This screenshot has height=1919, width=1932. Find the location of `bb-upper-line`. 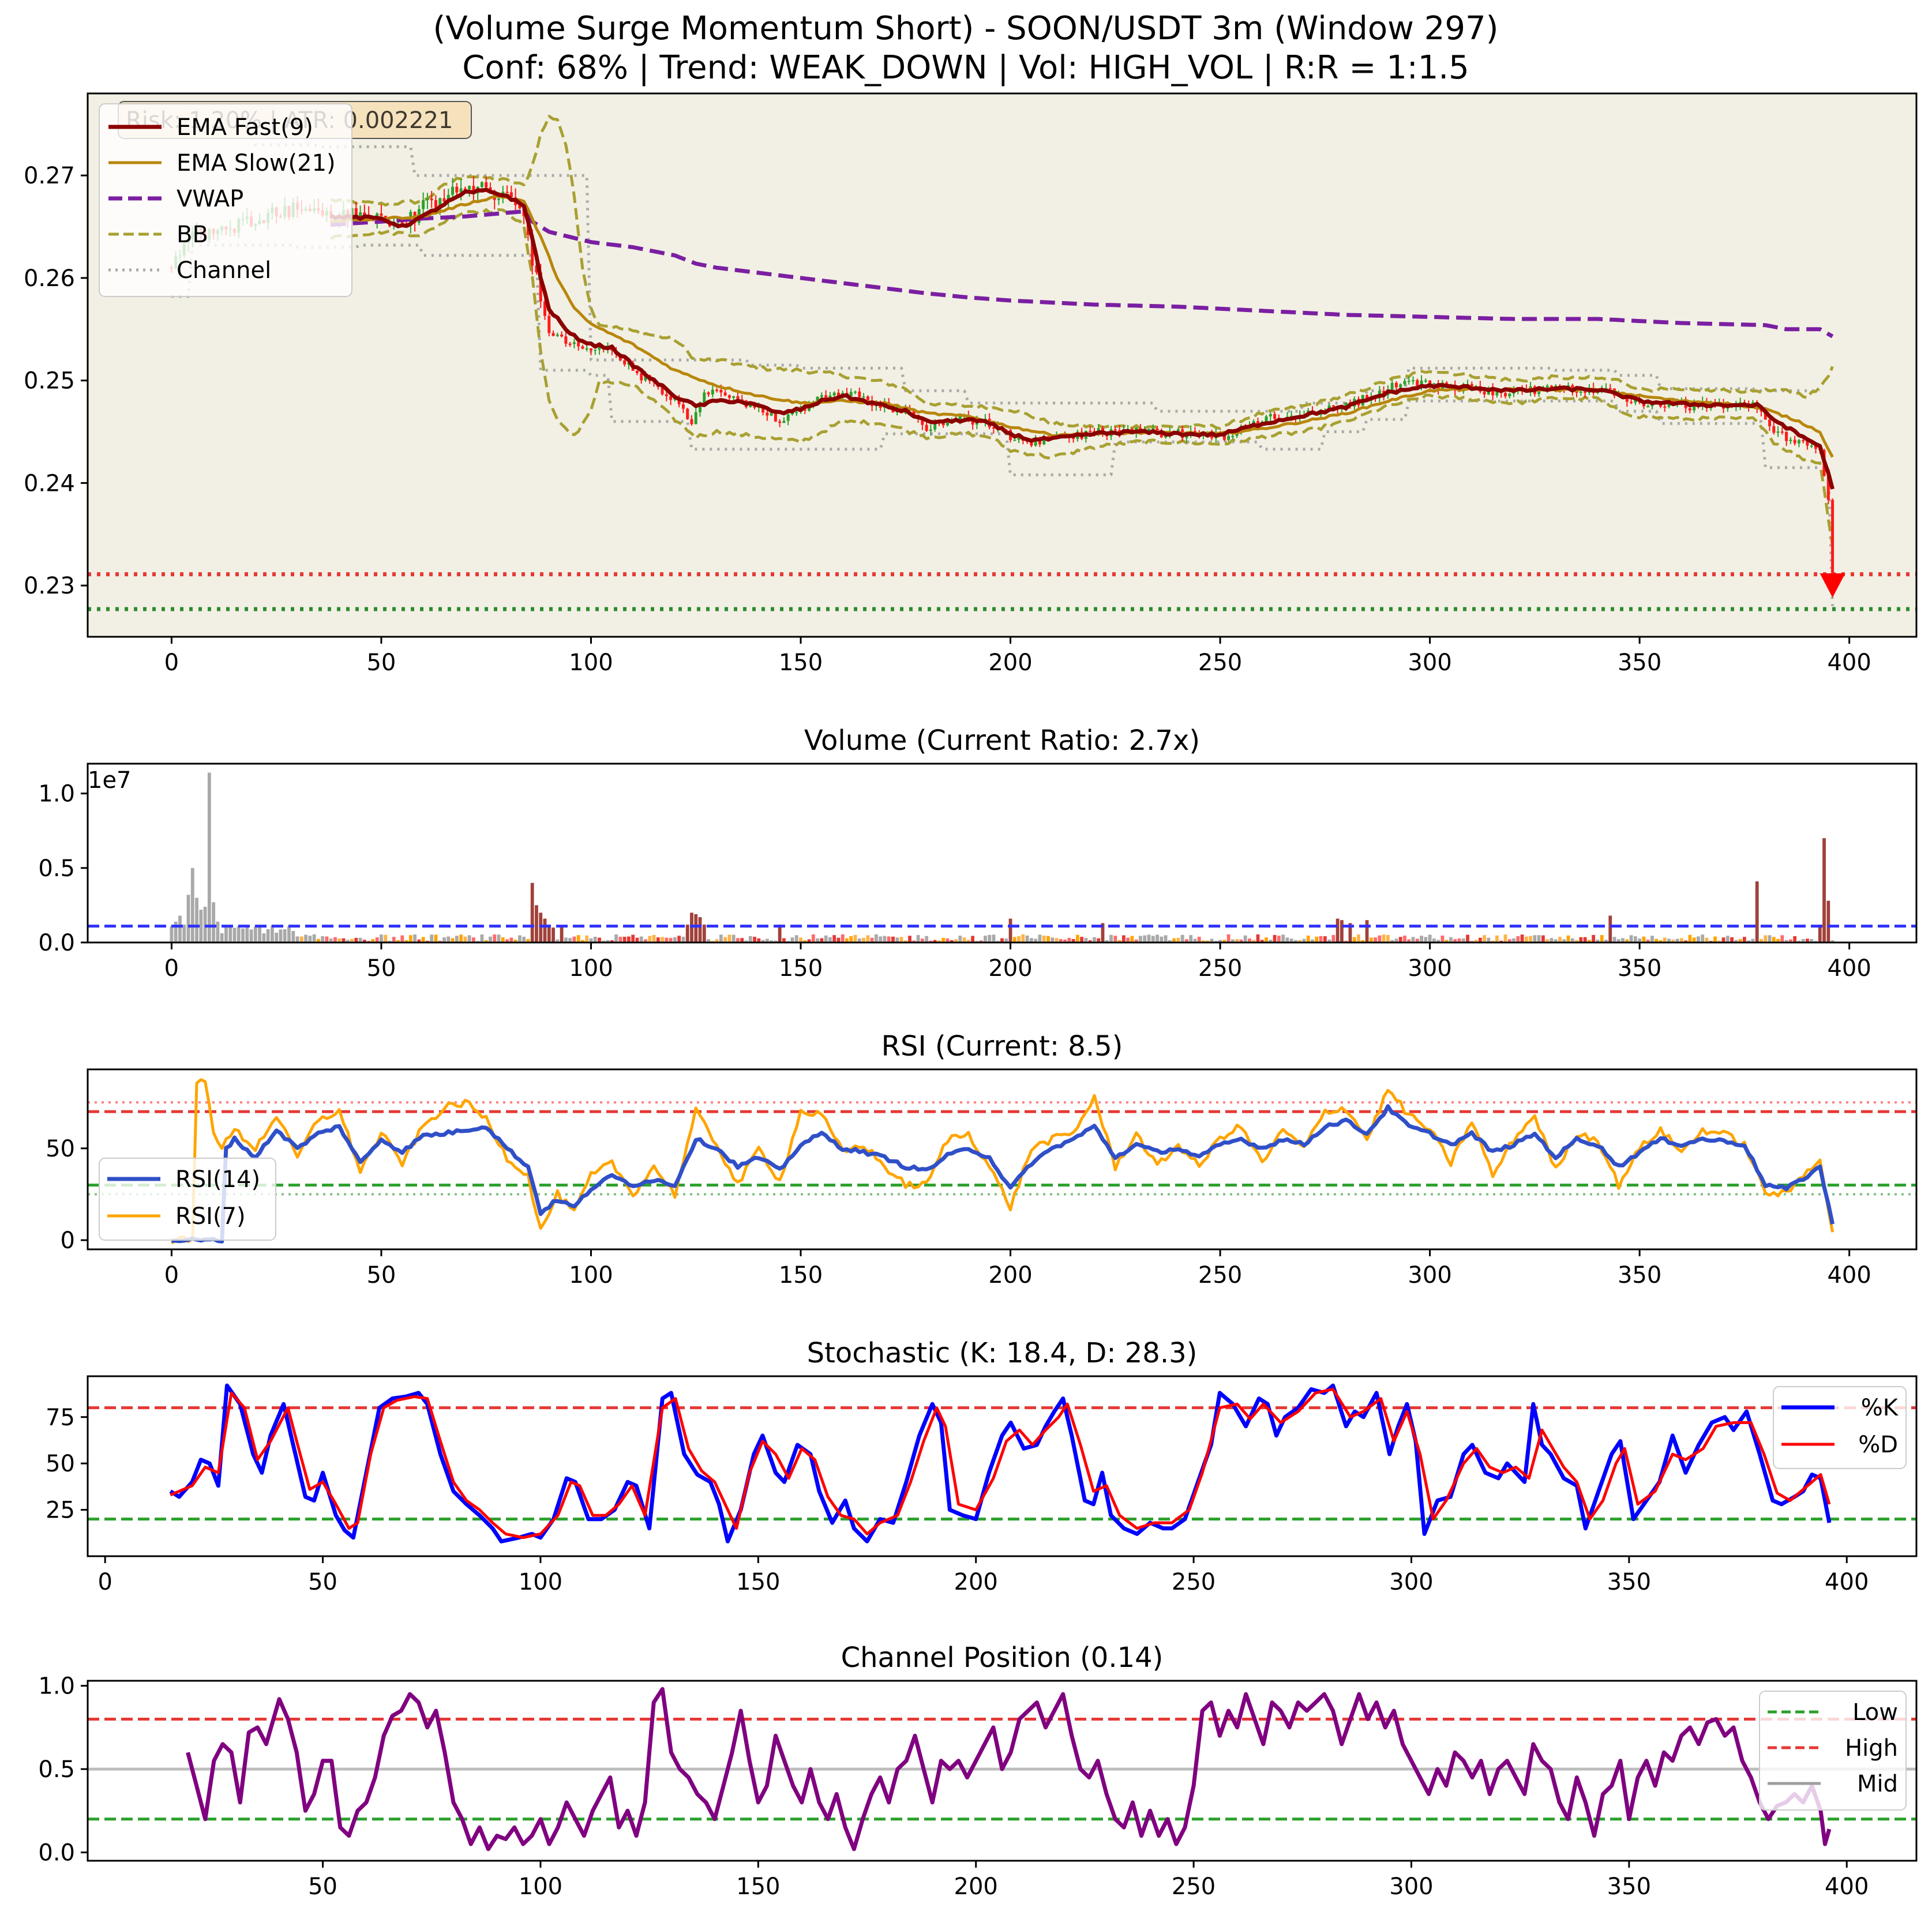

bb-upper-line is located at coordinates (1082, 272).